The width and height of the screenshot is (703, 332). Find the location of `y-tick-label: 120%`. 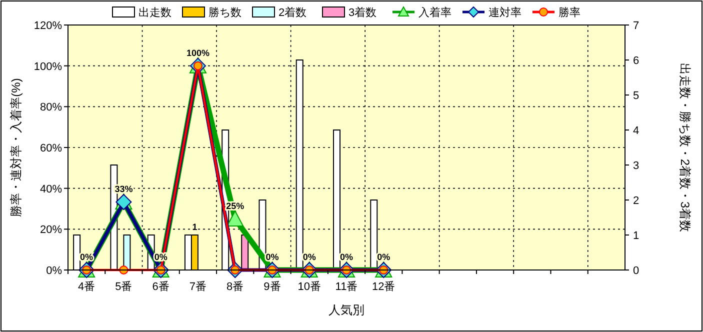

y-tick-label: 120% is located at coordinates (48, 26).